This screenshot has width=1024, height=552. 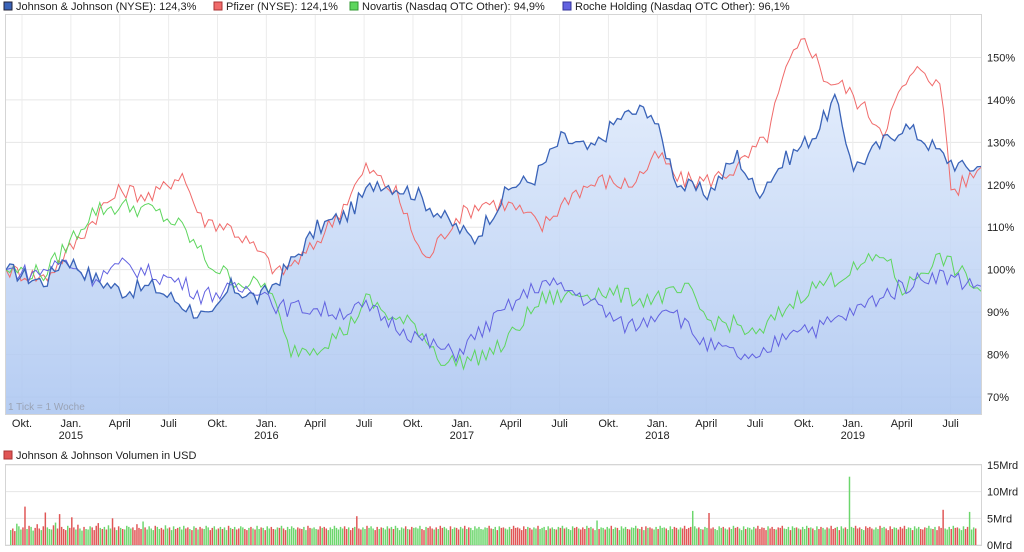 What do you see at coordinates (218, 6) in the screenshot?
I see `legend-swatch-pfizer` at bounding box center [218, 6].